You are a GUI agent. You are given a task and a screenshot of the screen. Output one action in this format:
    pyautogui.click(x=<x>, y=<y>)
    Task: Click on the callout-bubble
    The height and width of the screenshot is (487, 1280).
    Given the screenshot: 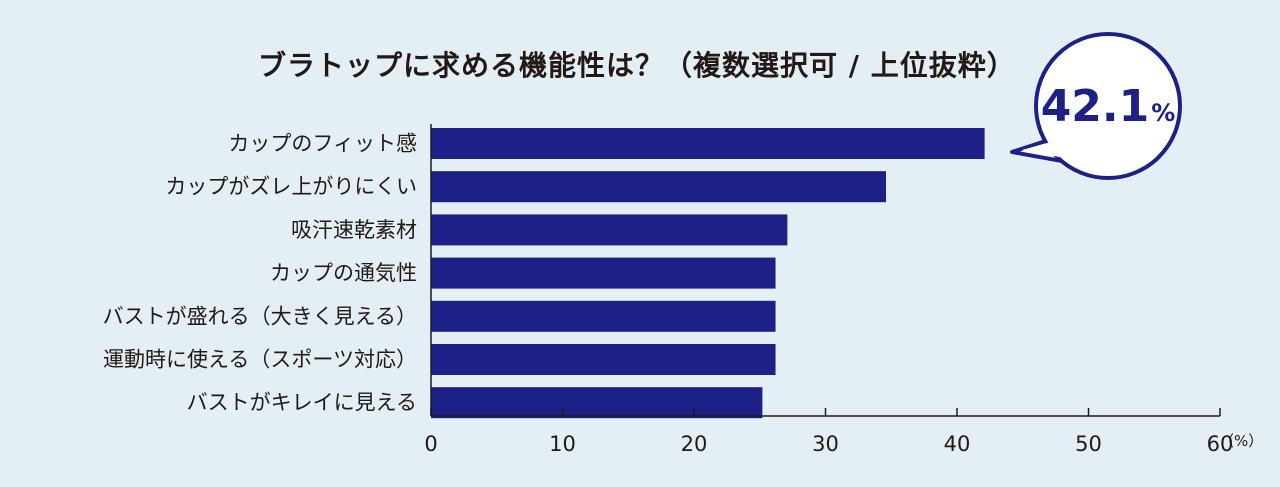 What is the action you would take?
    pyautogui.click(x=1108, y=106)
    